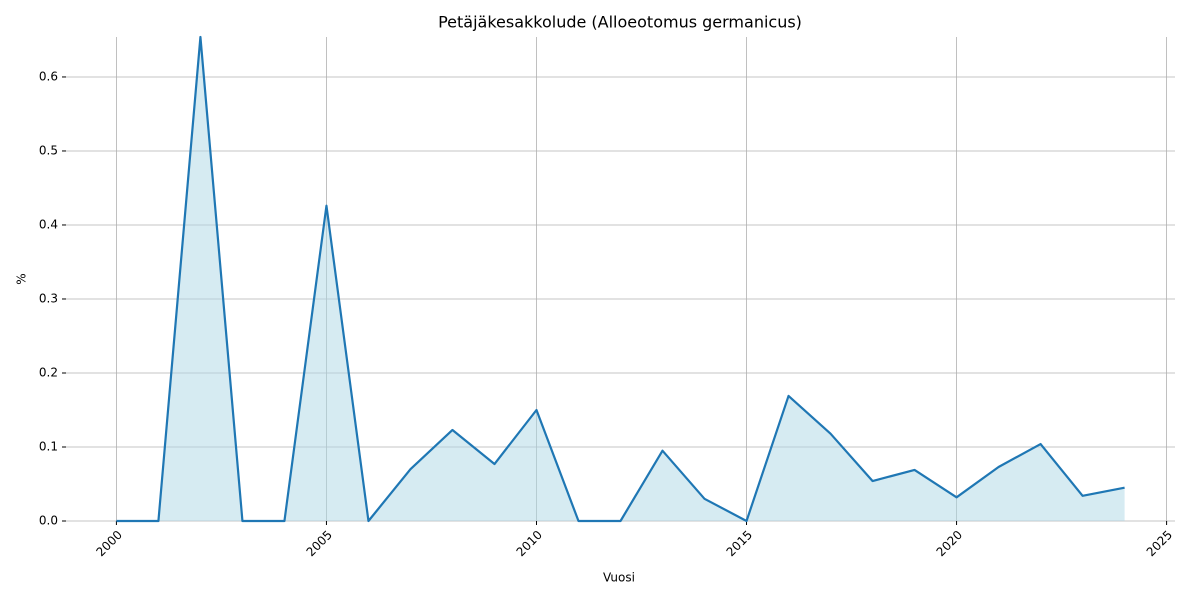 The width and height of the screenshot is (1200, 604). I want to click on y-tick-label: 0.0, so click(48, 521).